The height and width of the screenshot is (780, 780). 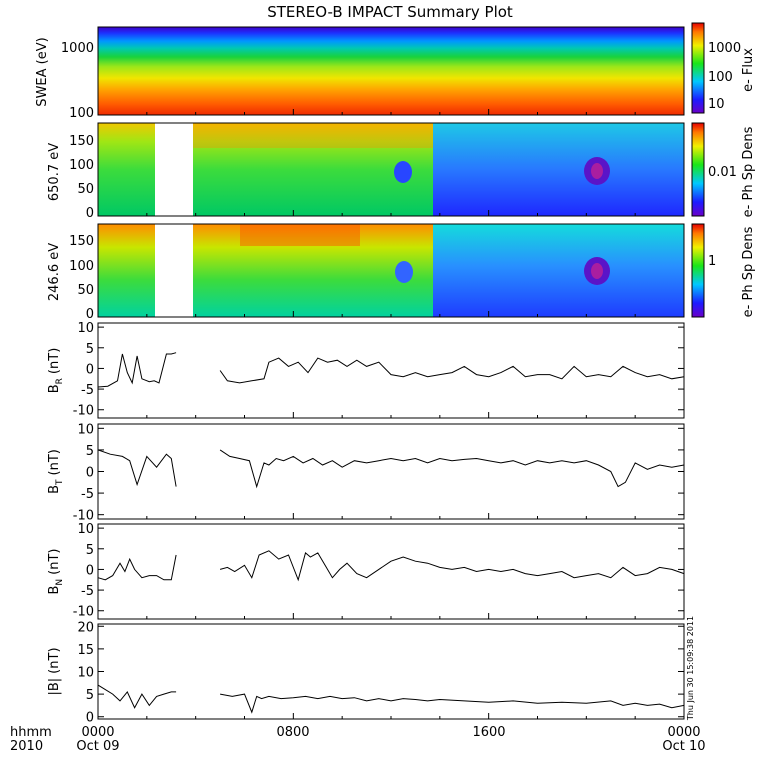 I want to click on timestamp-stamp: Thu Jun 30 15:09:38 2011, so click(x=690, y=668).